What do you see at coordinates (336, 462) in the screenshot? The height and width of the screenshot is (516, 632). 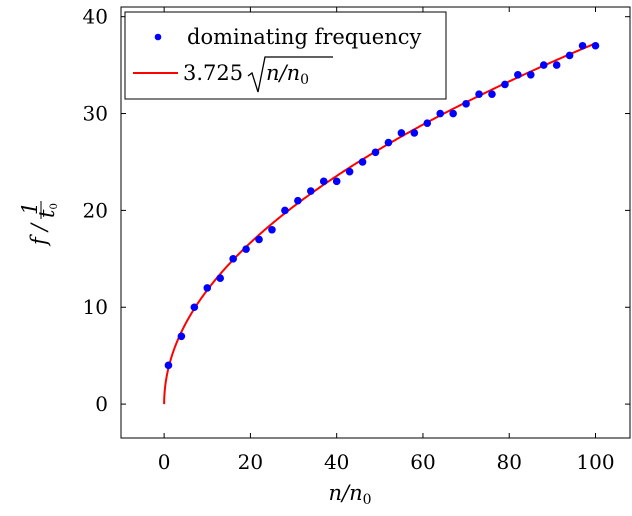 I see `x-tick-label: 40` at bounding box center [336, 462].